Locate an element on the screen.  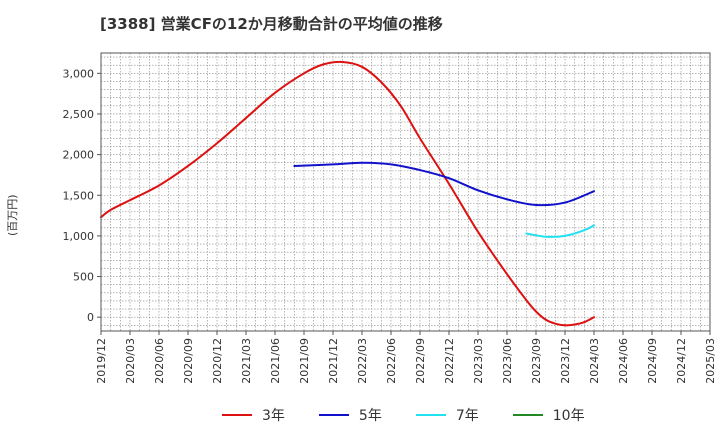
x-tick-label: 2023/03 is located at coordinates (478, 361).